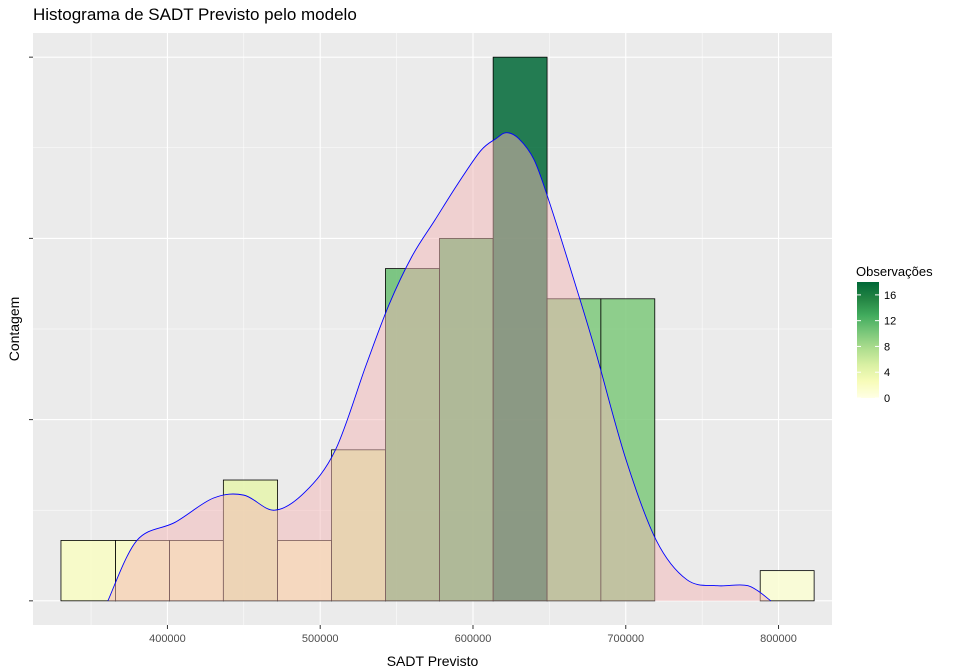  I want to click on y-axis-title: Contagem, so click(14, 329).